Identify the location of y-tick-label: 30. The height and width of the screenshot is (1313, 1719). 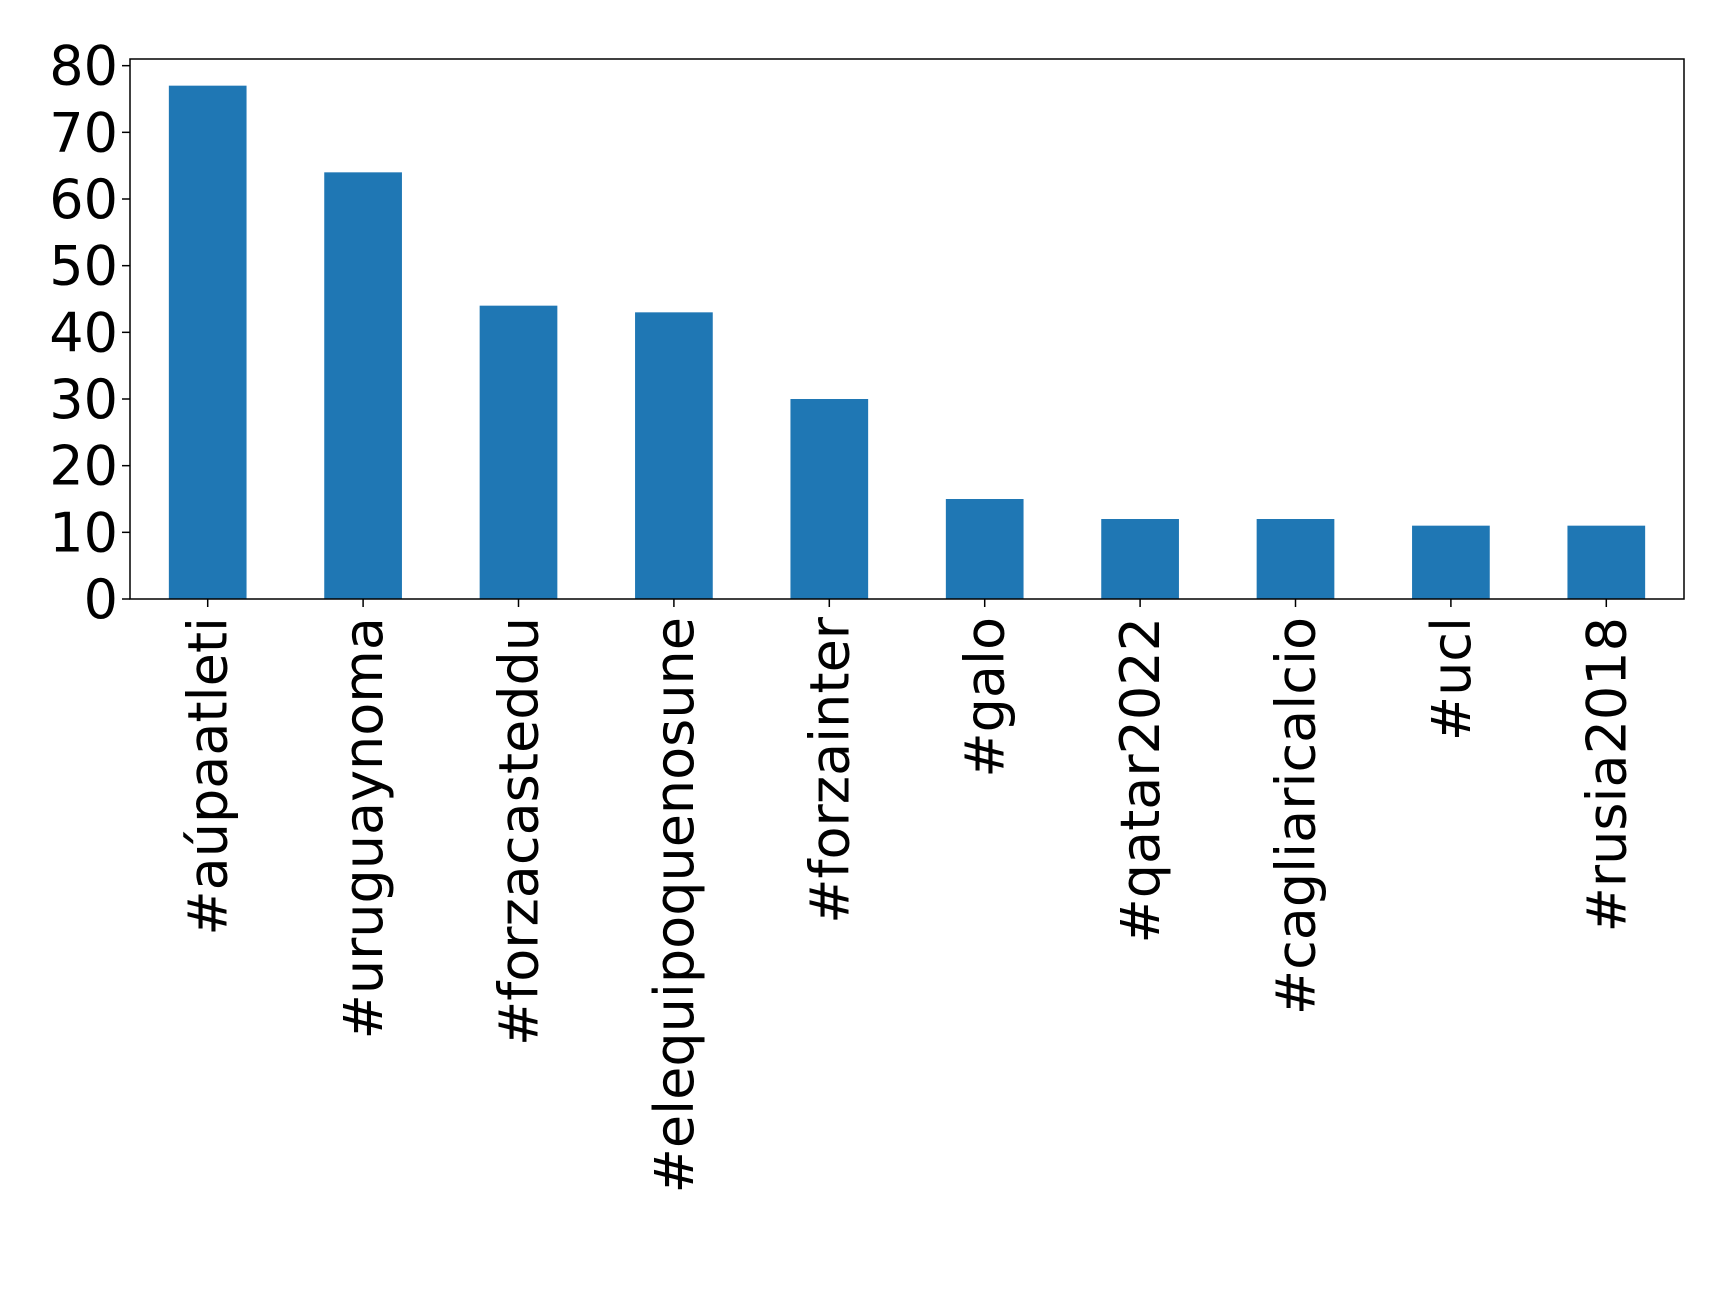
(83, 399).